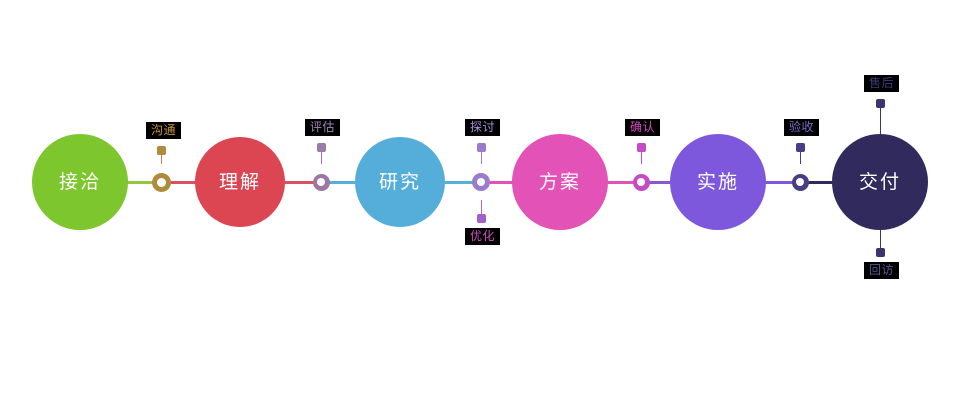  I want to click on stage-label-5: 实施, so click(717, 181).